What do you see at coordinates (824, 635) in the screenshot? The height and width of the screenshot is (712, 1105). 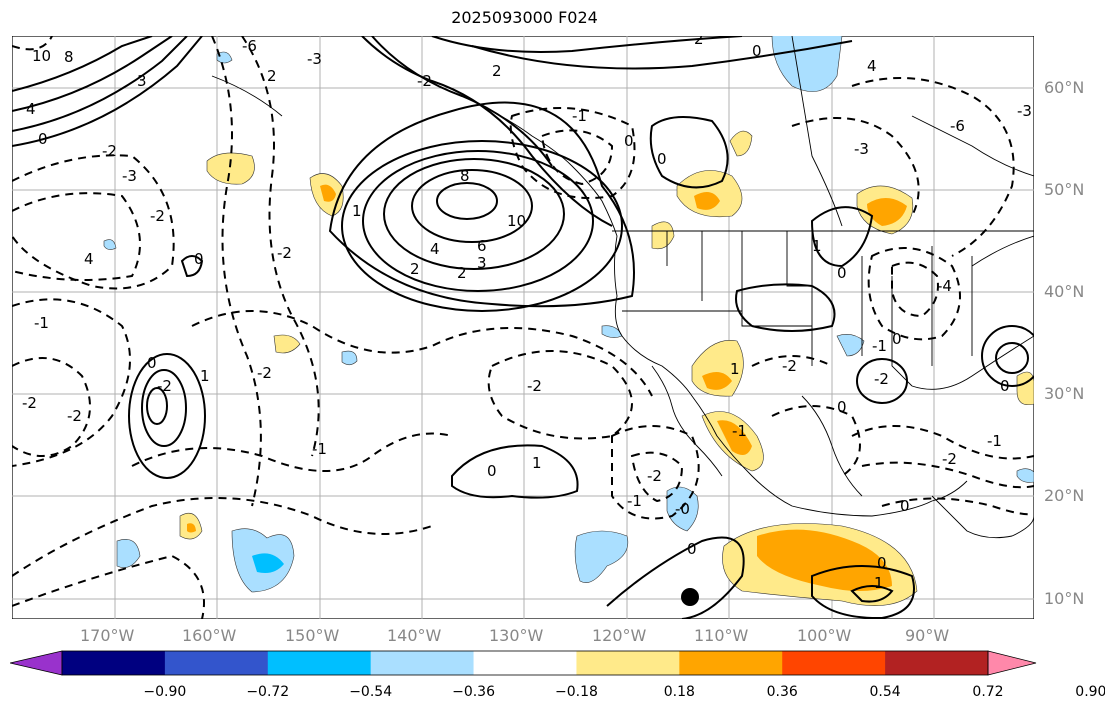 I see `lon-label: 100°W` at bounding box center [824, 635].